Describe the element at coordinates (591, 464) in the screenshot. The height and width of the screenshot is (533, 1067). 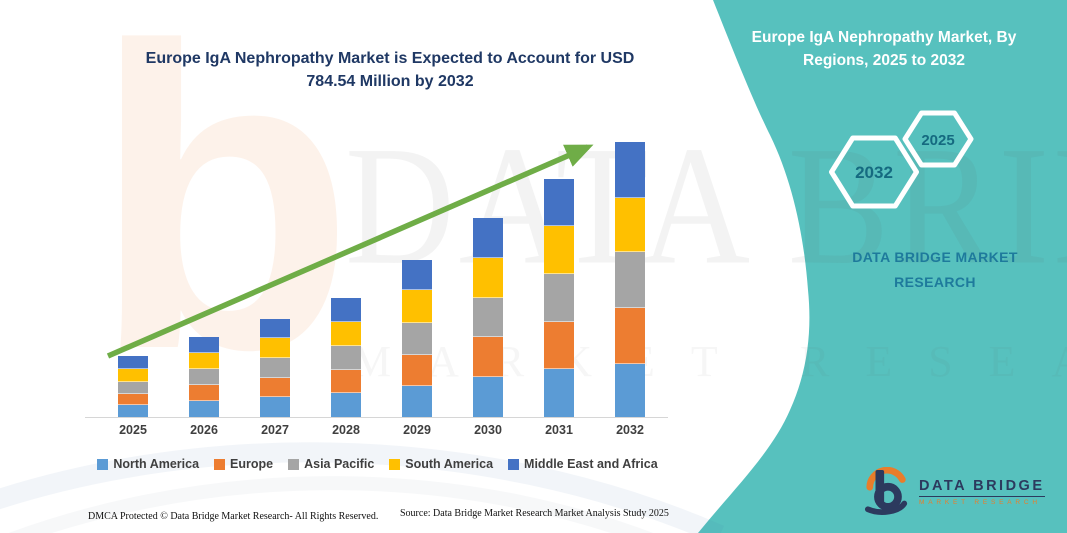
I see `legend-label: Middle East and Africa` at that location.